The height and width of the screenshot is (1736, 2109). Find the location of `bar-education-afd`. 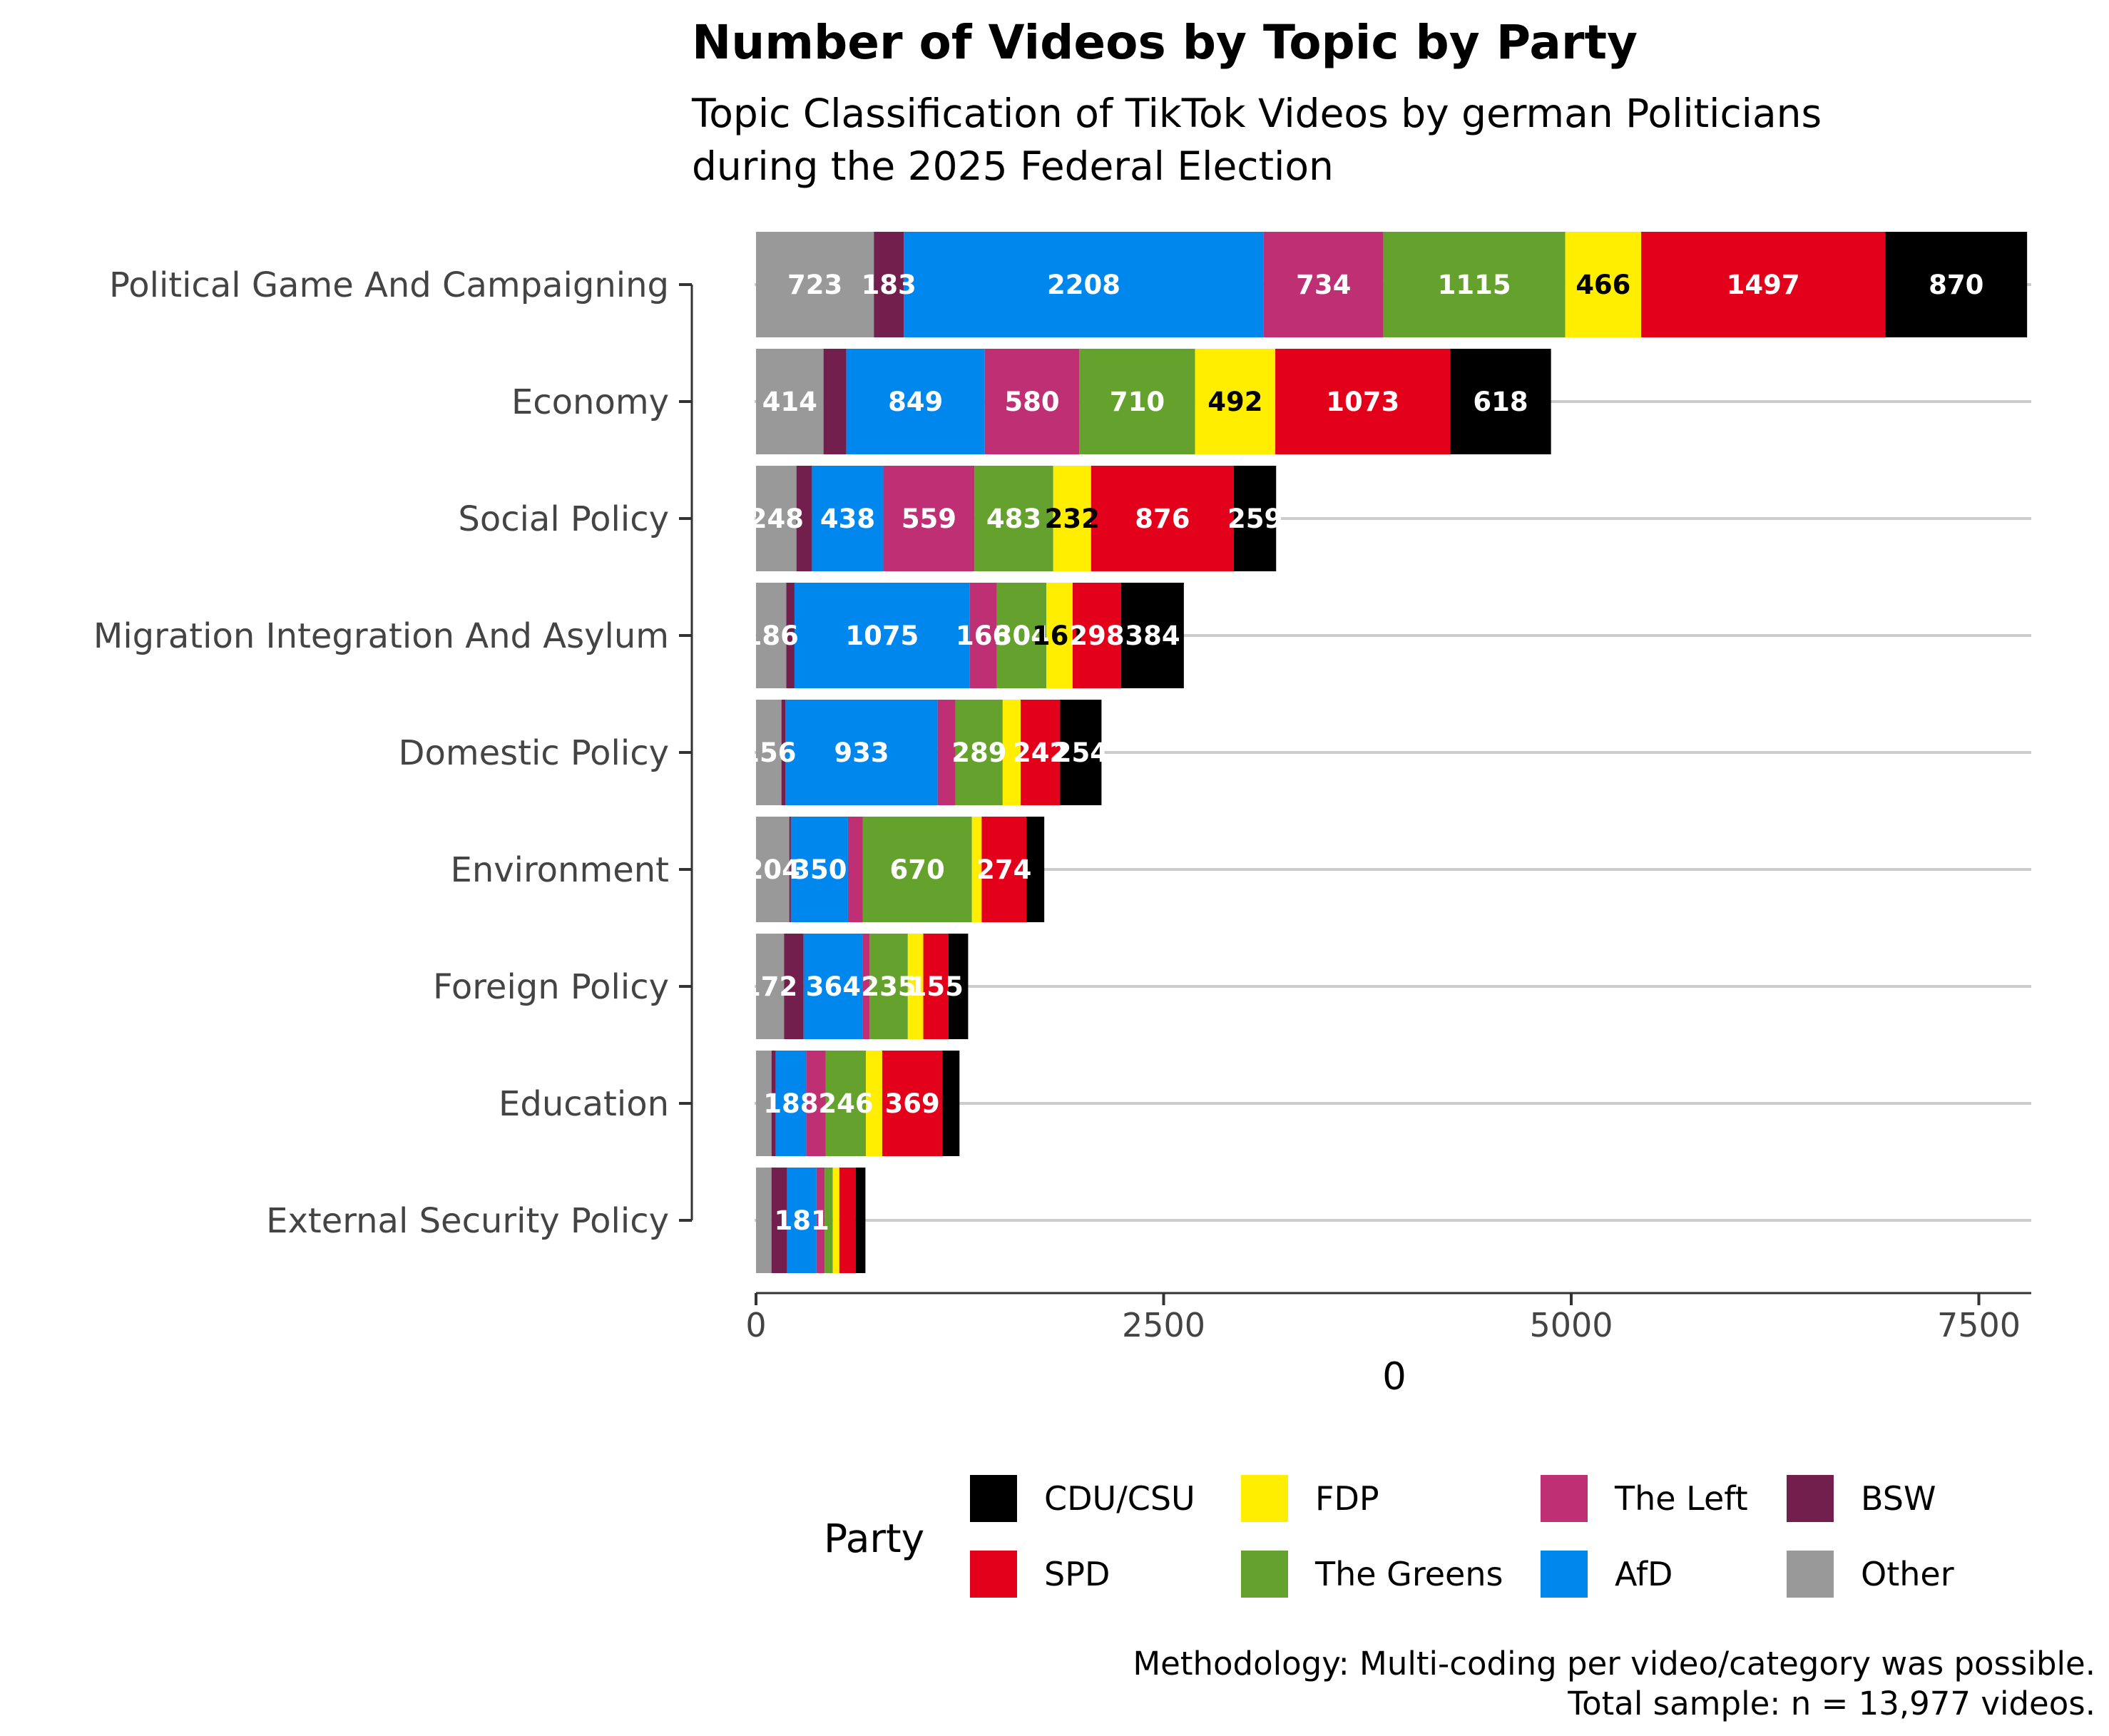

bar-education-afd is located at coordinates (791, 1103).